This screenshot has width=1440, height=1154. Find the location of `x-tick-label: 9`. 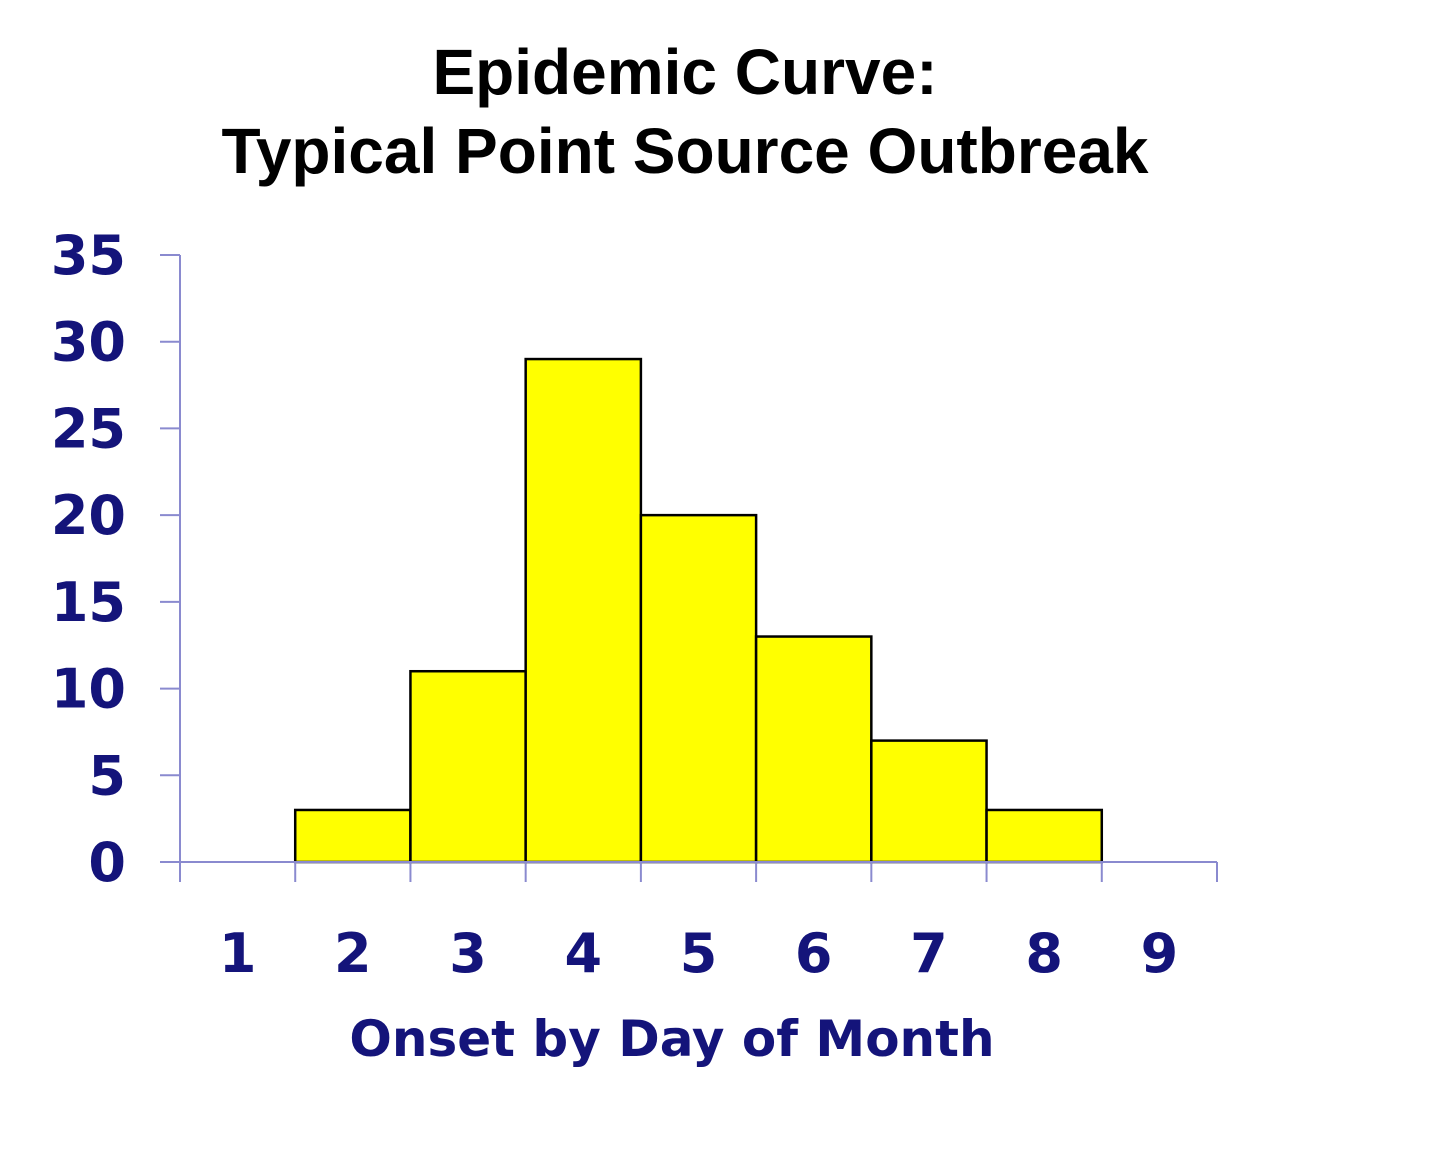

x-tick-label: 9 is located at coordinates (1160, 953).